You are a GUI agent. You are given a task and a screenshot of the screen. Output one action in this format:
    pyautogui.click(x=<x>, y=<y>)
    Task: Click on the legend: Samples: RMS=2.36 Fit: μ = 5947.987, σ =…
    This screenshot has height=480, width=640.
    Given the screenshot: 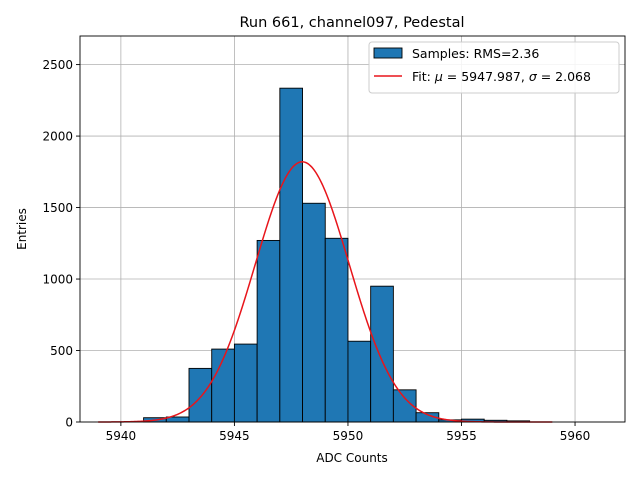 What is the action you would take?
    pyautogui.click(x=494, y=67)
    